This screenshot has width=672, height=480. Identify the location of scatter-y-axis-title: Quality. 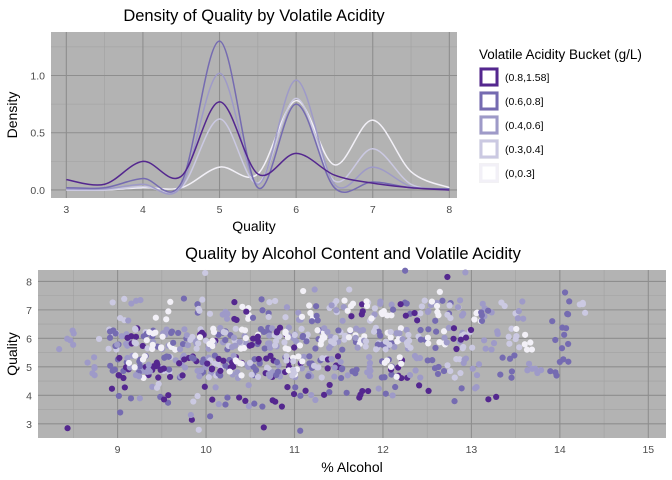
(12, 354).